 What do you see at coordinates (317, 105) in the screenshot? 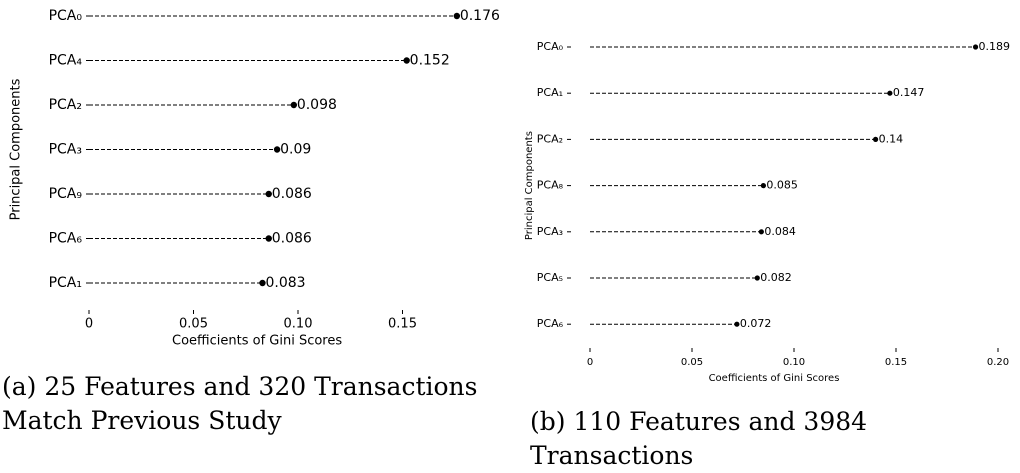
I see `value-label: 0.098` at bounding box center [317, 105].